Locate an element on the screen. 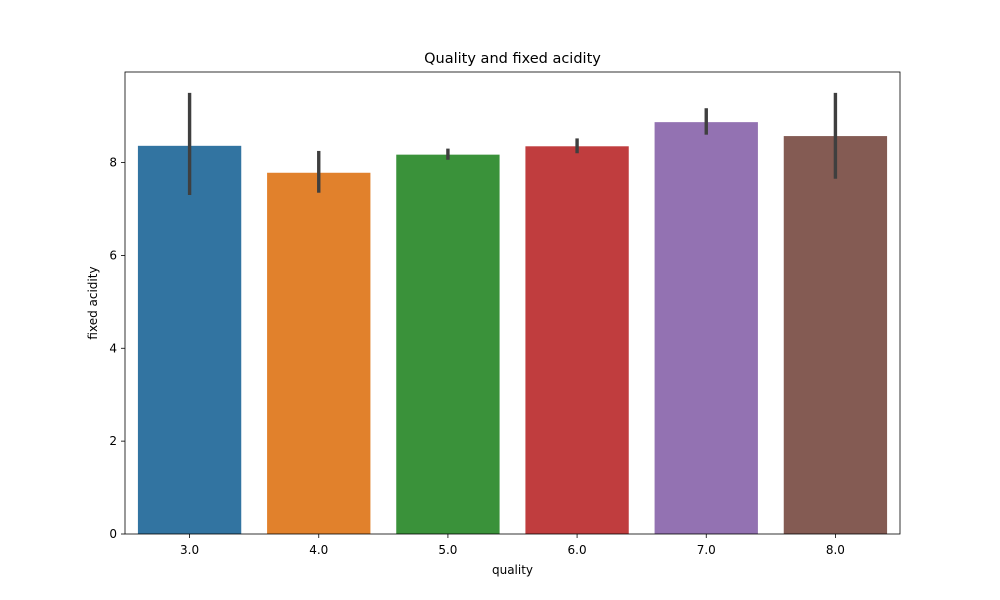  bar-6.0 is located at coordinates (577, 340).